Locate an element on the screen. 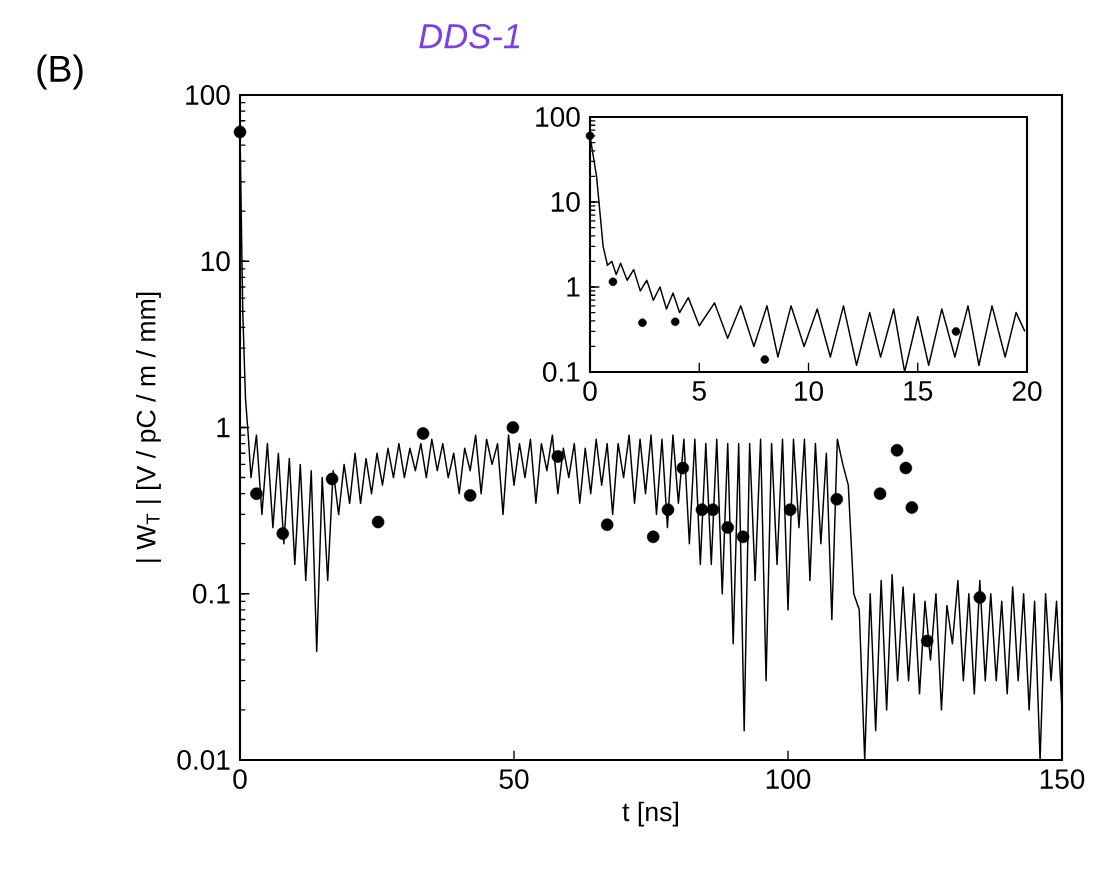 The image size is (1110, 880). x-tick-label: 20 is located at coordinates (1027, 391).